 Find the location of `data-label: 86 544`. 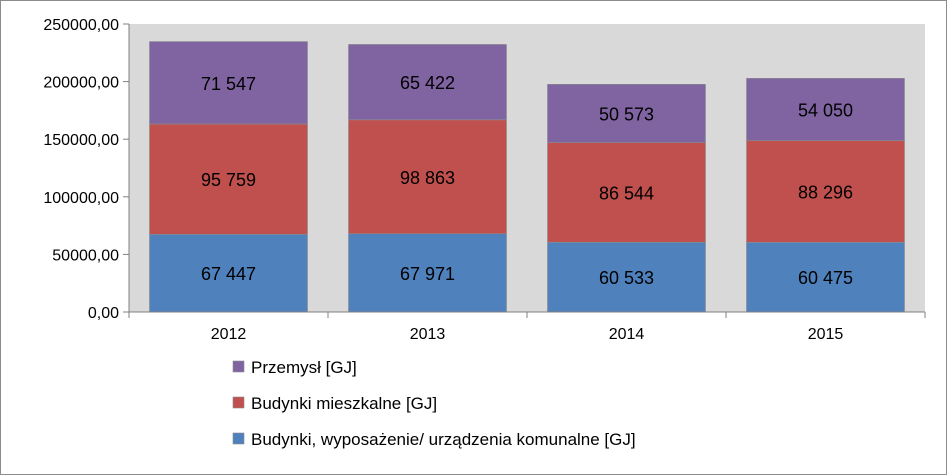

data-label: 86 544 is located at coordinates (626, 193).